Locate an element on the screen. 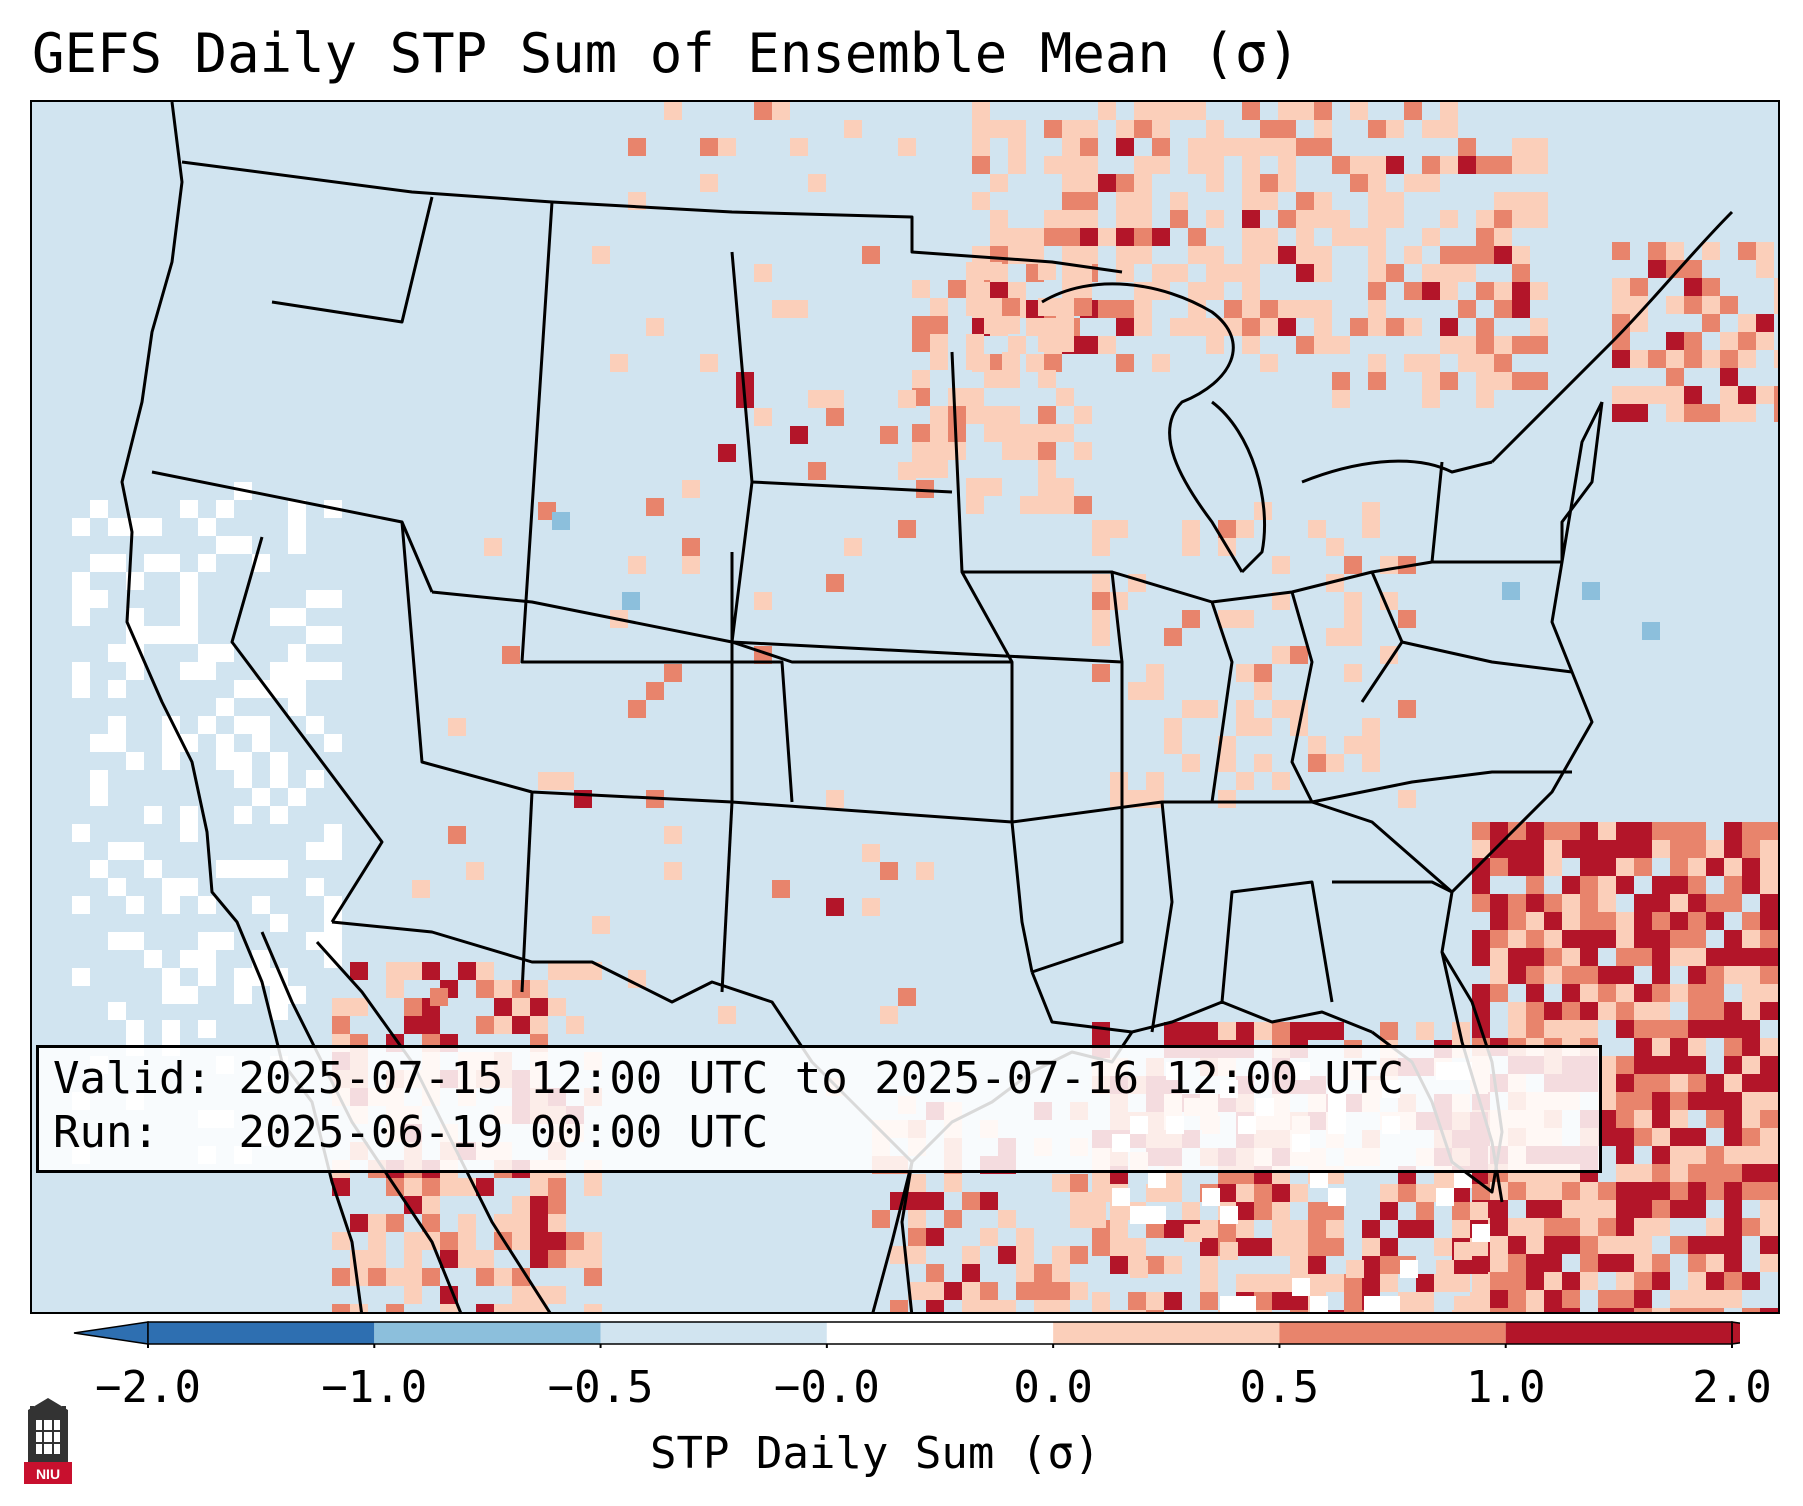 The image size is (1803, 1506). colorbar is located at coordinates (906, 1334).